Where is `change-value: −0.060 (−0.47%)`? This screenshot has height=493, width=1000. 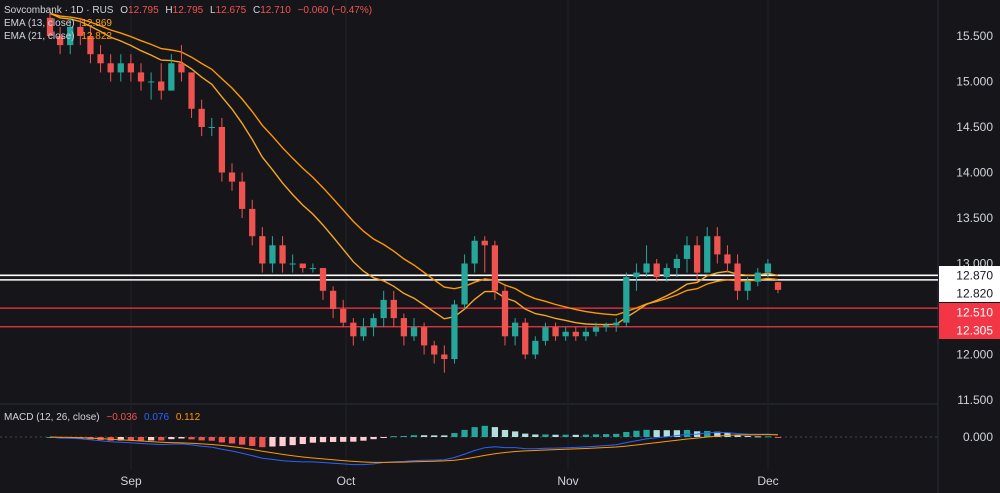 change-value: −0.060 (−0.47%) is located at coordinates (335, 10).